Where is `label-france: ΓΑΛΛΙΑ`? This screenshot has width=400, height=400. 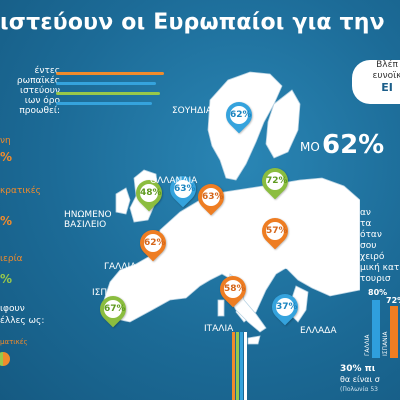 label-france: ΓΑΛΛΙΑ is located at coordinates (120, 267).